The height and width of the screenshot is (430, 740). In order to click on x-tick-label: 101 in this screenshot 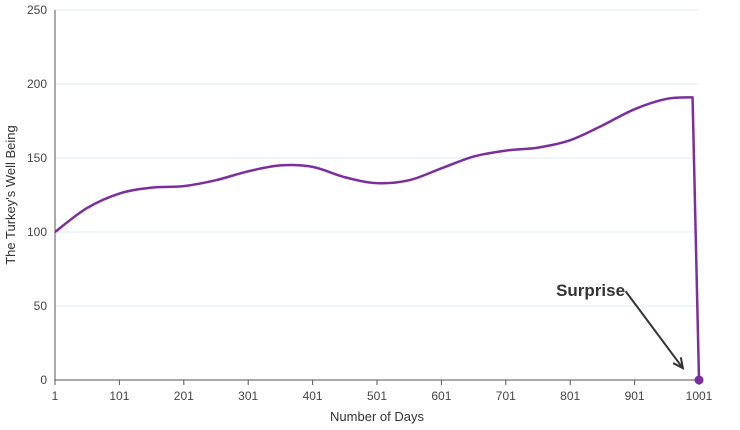, I will do `click(119, 396)`.